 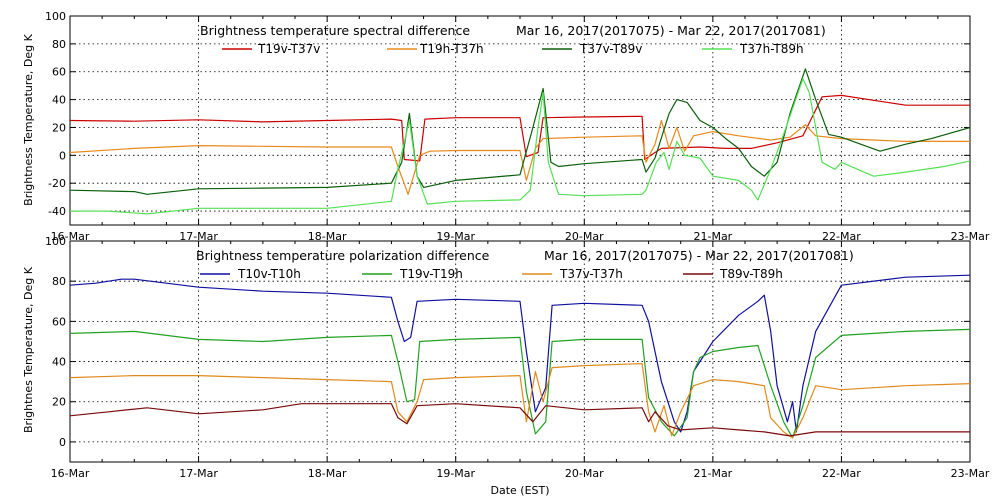 I want to click on y-axis-label: Brightness Temperature, Deg K, so click(x=28, y=119).